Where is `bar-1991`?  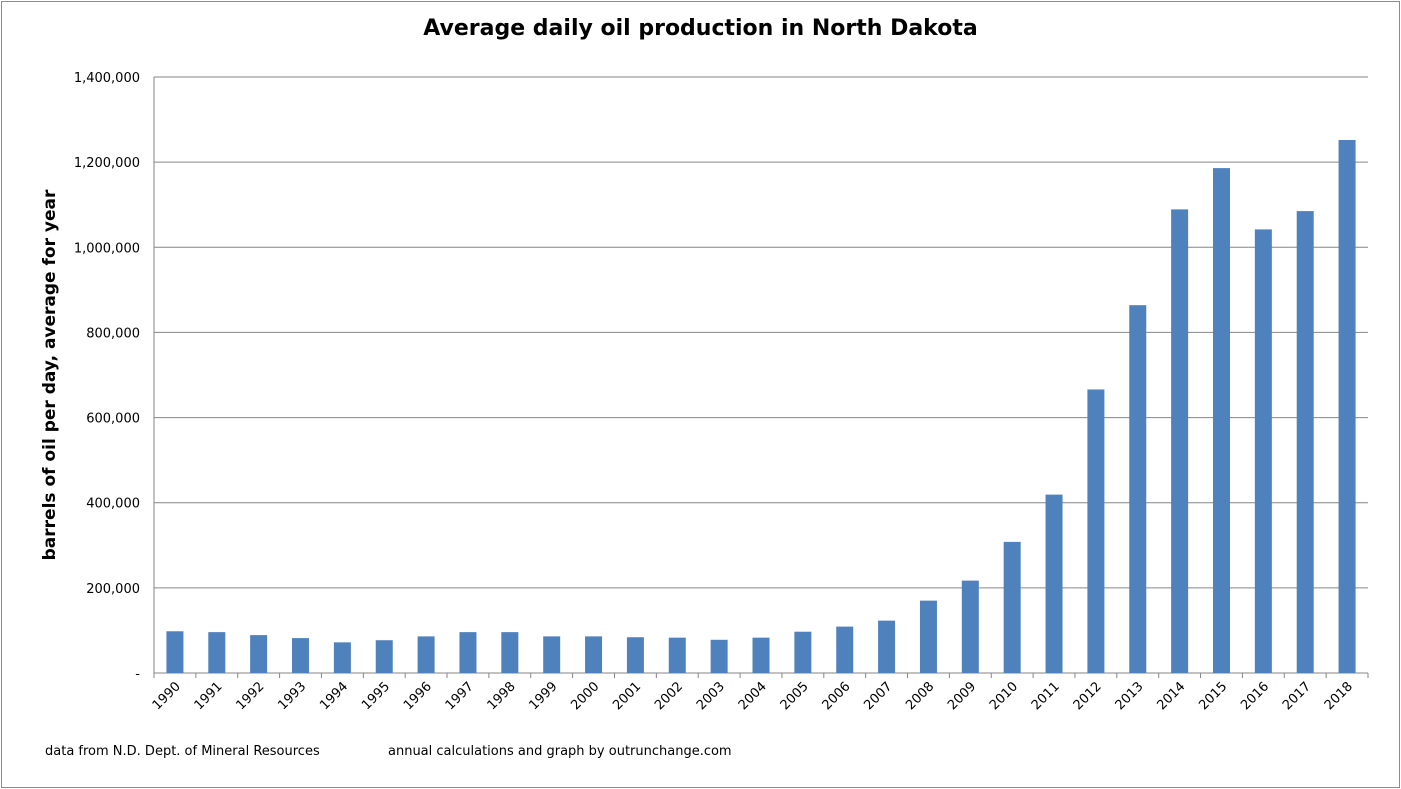 bar-1991 is located at coordinates (217, 652).